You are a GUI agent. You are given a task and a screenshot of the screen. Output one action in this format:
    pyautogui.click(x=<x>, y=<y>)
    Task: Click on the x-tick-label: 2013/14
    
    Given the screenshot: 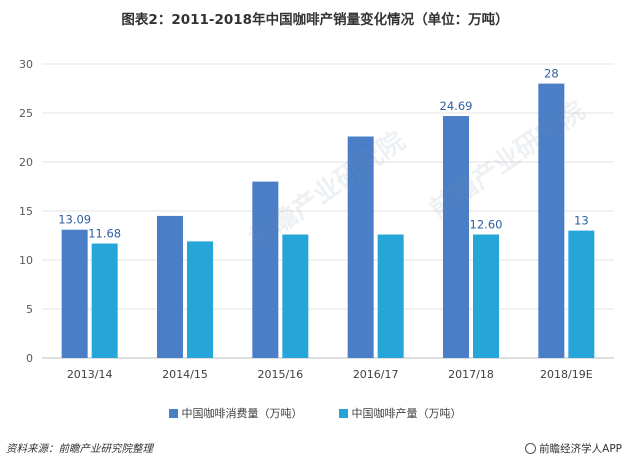 What is the action you would take?
    pyautogui.click(x=90, y=374)
    